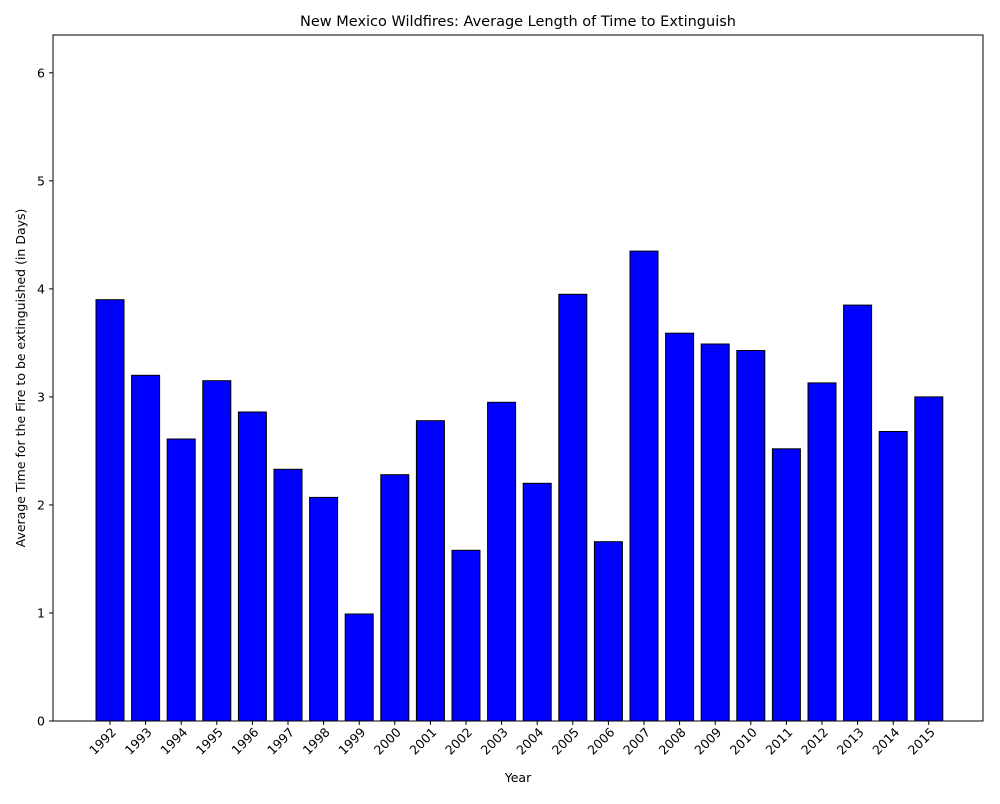 The width and height of the screenshot is (1000, 804). What do you see at coordinates (885, 740) in the screenshot?
I see `x-tick-label: 2014` at bounding box center [885, 740].